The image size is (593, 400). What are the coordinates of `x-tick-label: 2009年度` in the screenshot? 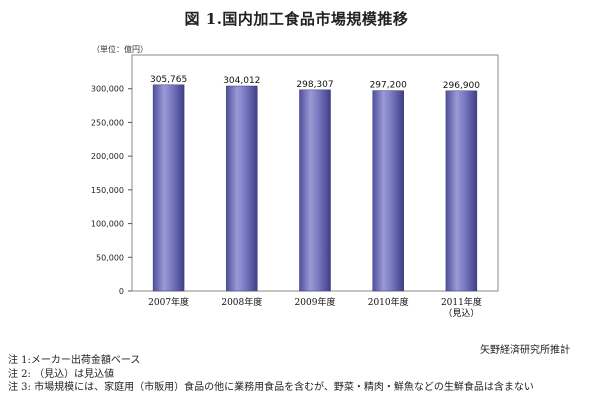 It's located at (315, 302).